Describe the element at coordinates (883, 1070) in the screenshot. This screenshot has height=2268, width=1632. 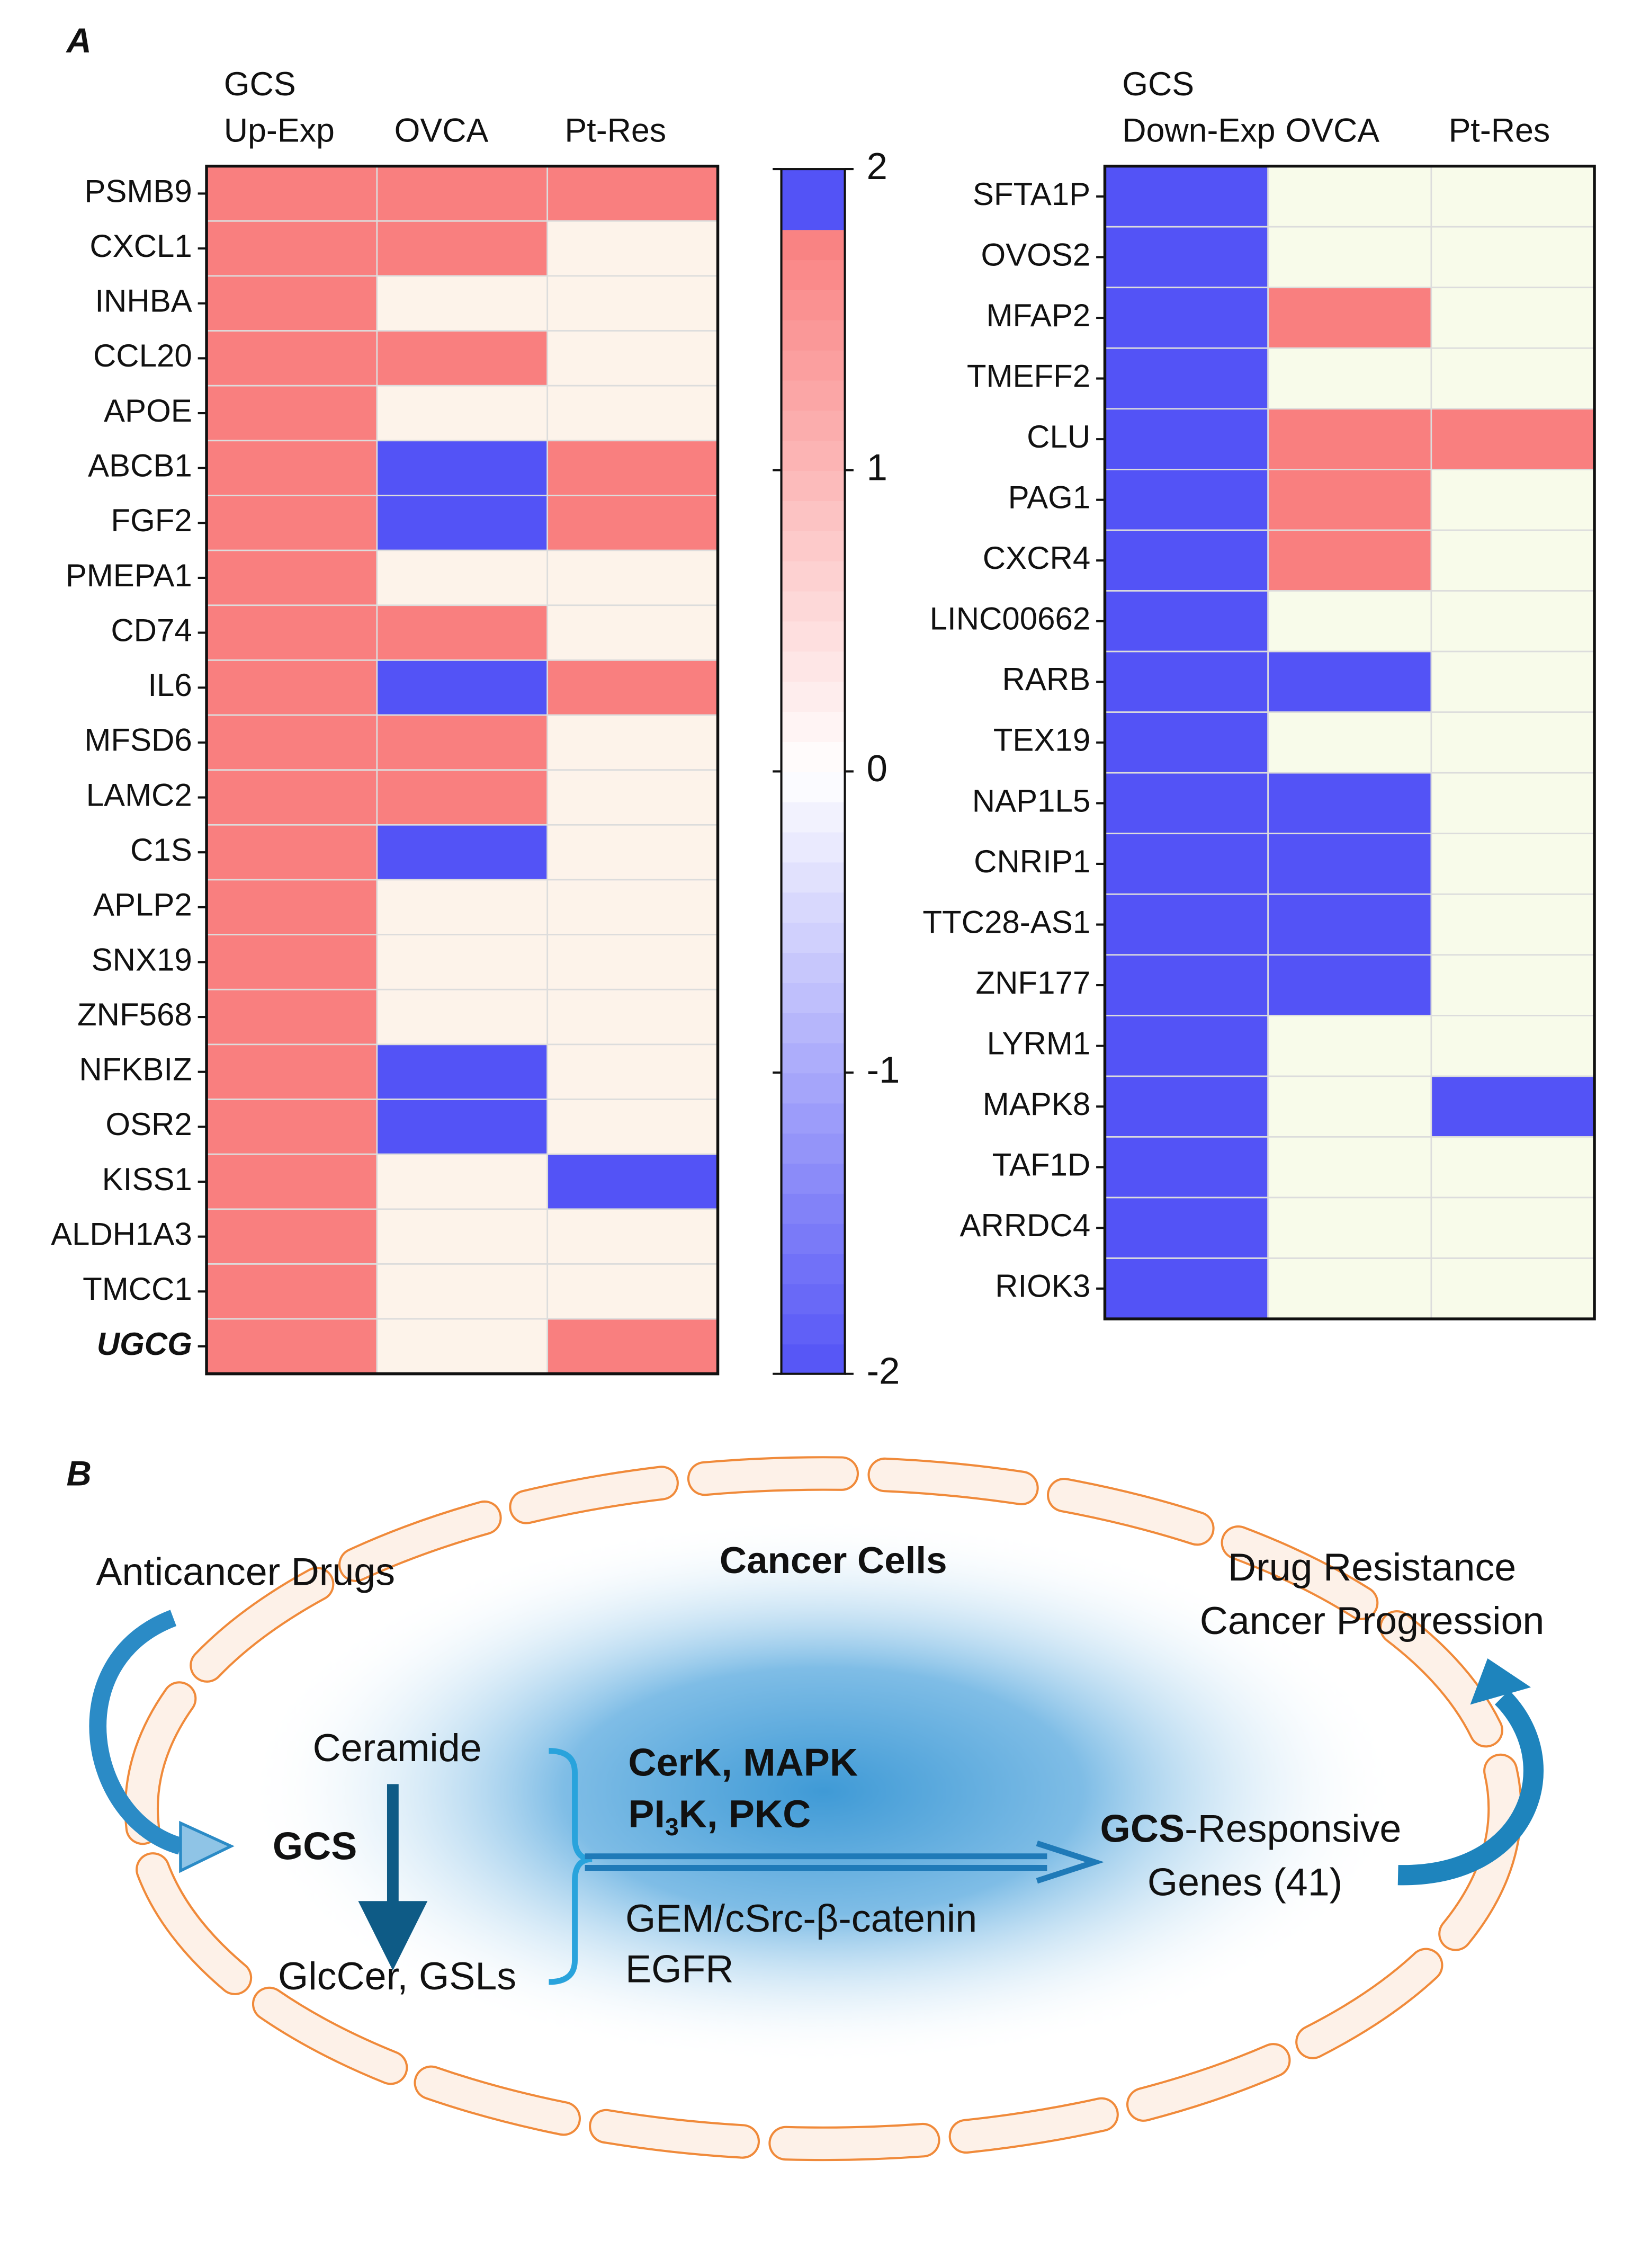
I see `colorbar-label: -1` at that location.